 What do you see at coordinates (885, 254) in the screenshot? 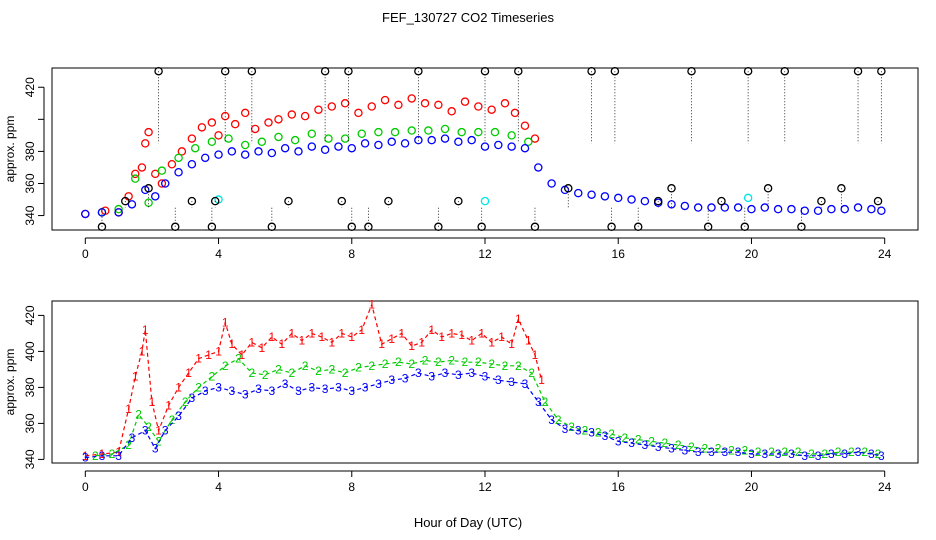
I see `x-tick-label: 24` at bounding box center [885, 254].